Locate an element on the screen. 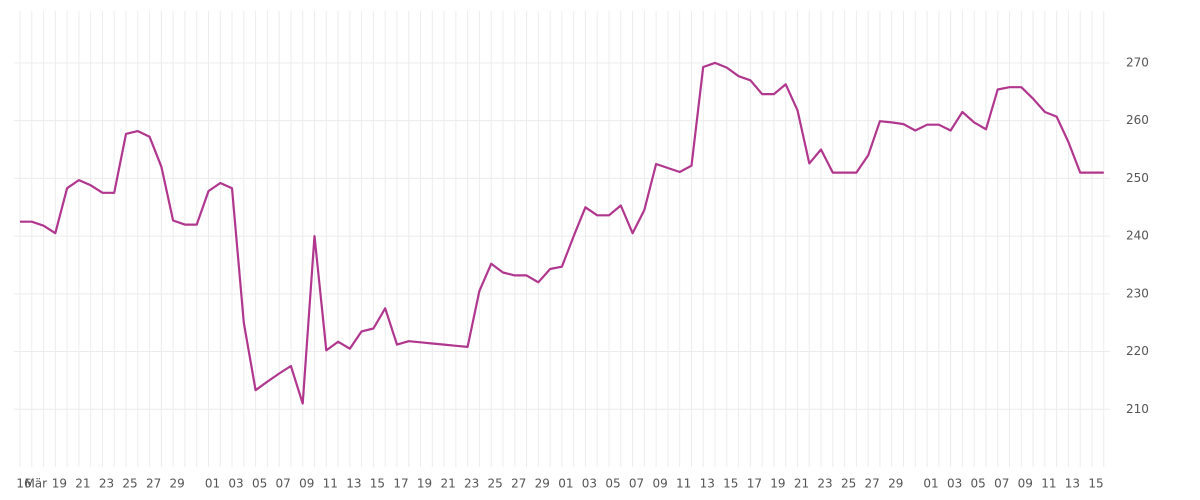 The height and width of the screenshot is (500, 1200). y-tick-label: 250 is located at coordinates (1137, 178).